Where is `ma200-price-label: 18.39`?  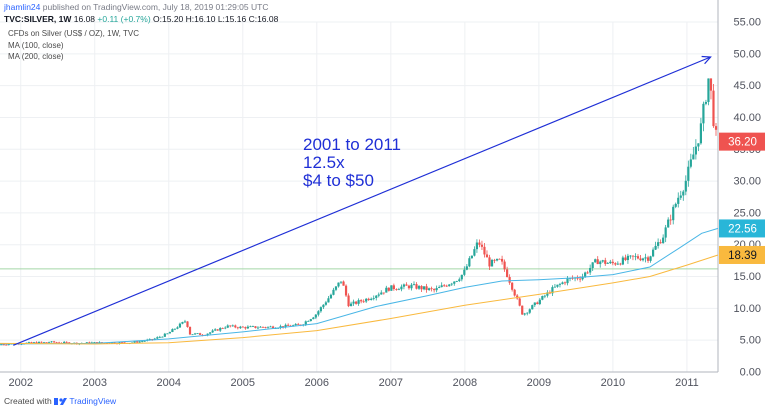 ma200-price-label: 18.39 is located at coordinates (742, 254).